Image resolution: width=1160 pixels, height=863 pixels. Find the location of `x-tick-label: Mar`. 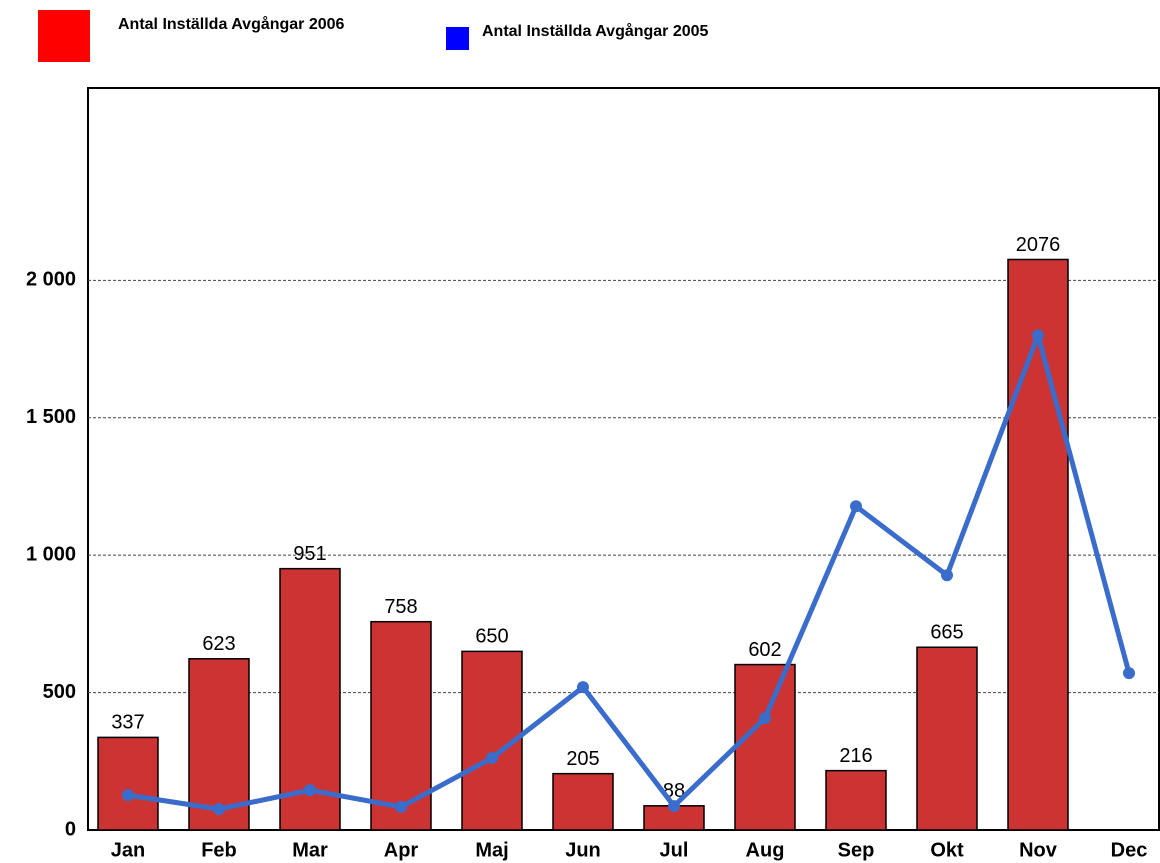

x-tick-label: Mar is located at coordinates (310, 850).